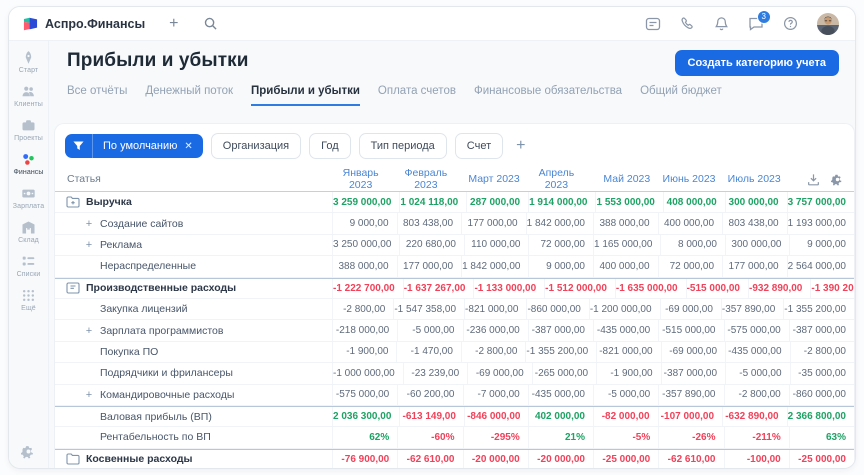 The image size is (864, 475). What do you see at coordinates (653, 24) in the screenshot?
I see `notes-icon` at bounding box center [653, 24].